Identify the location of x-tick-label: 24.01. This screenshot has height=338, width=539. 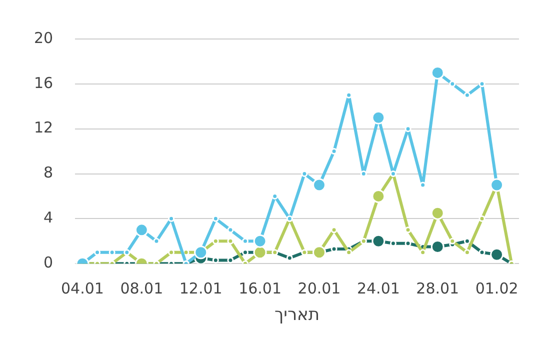
(378, 288).